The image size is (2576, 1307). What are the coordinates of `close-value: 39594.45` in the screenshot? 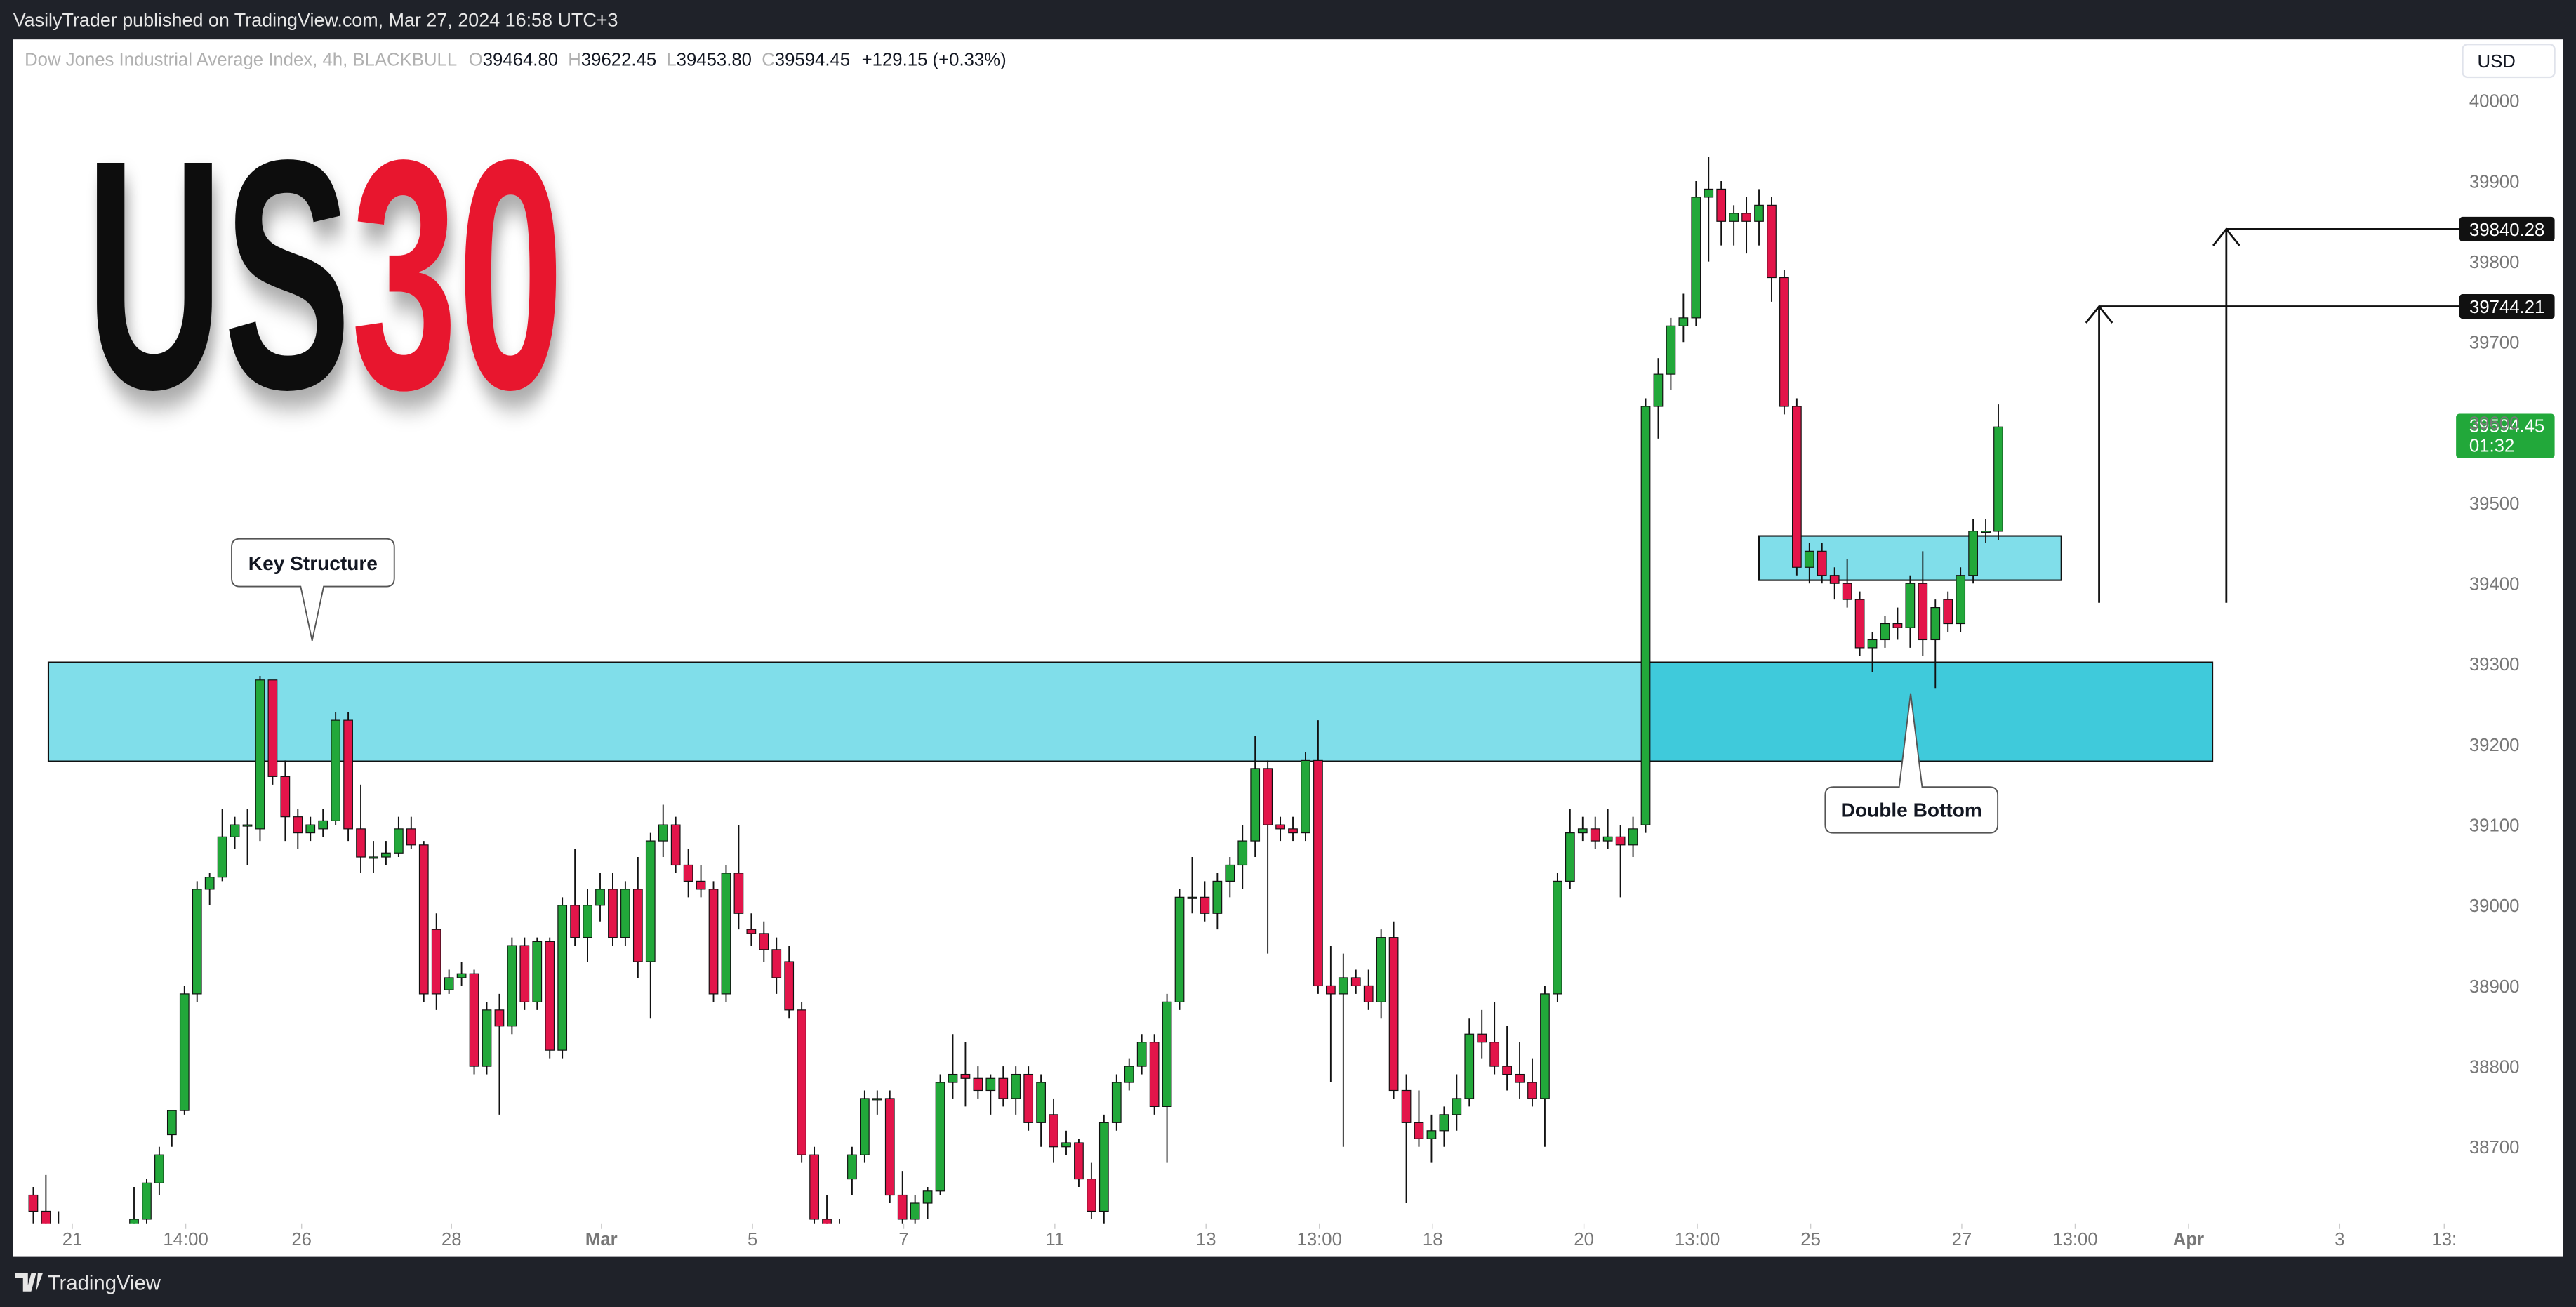 It's located at (813, 60).